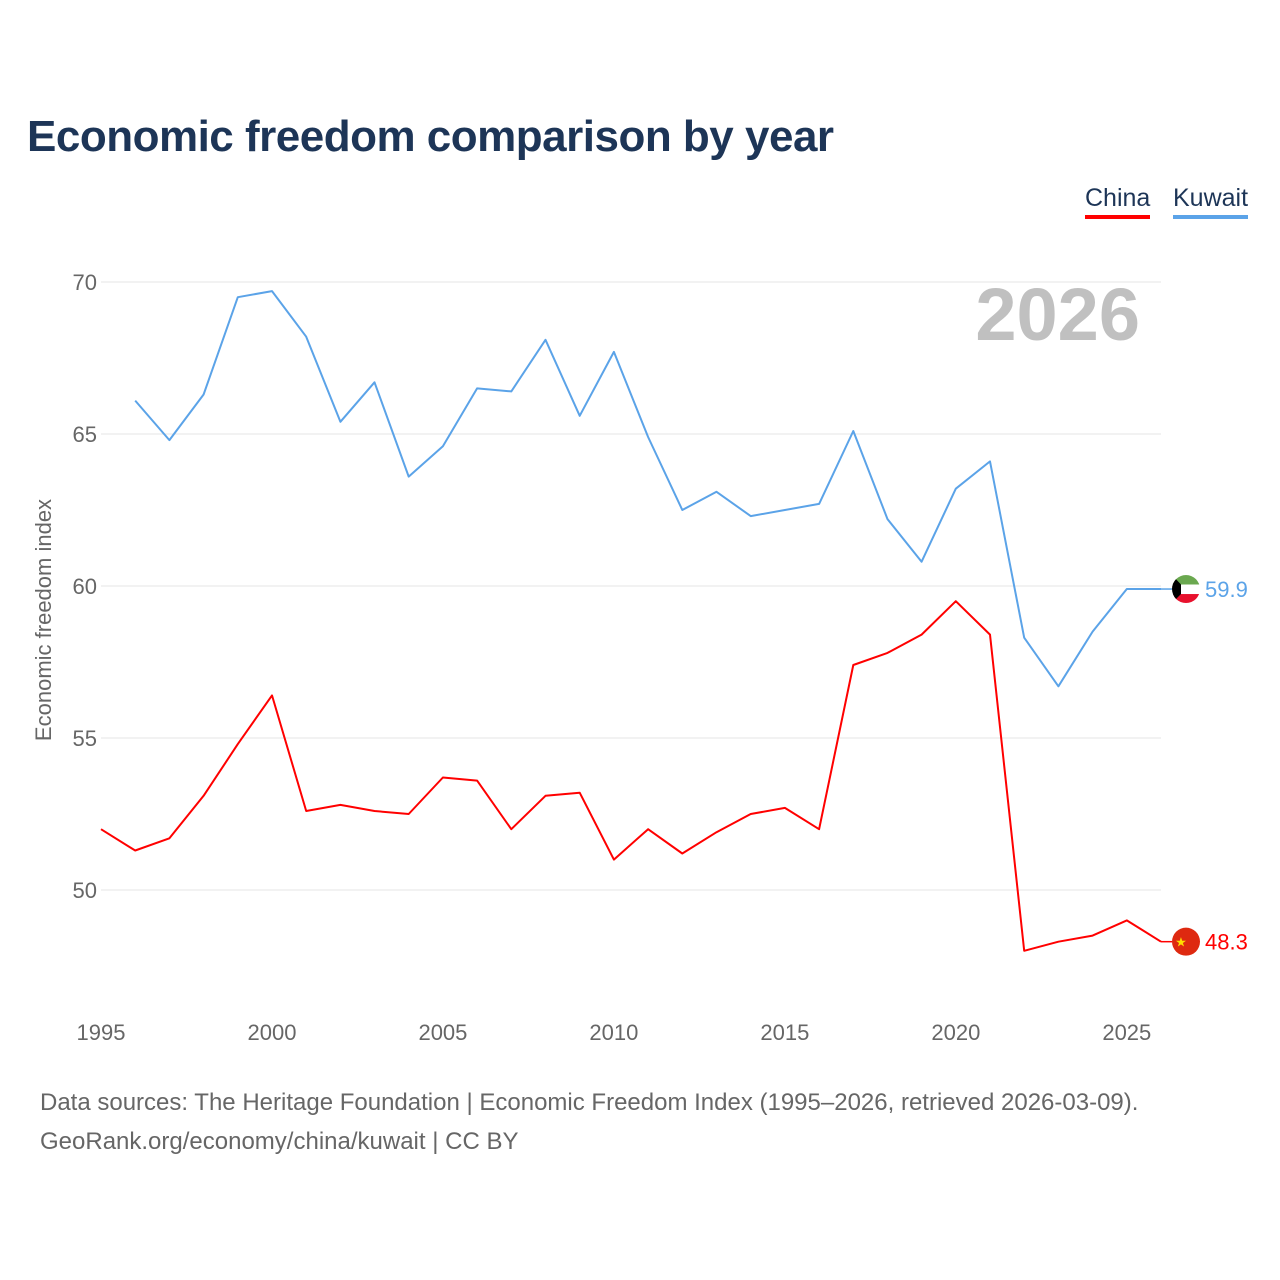  I want to click on x-tick-label: 2025, so click(1126, 1032).